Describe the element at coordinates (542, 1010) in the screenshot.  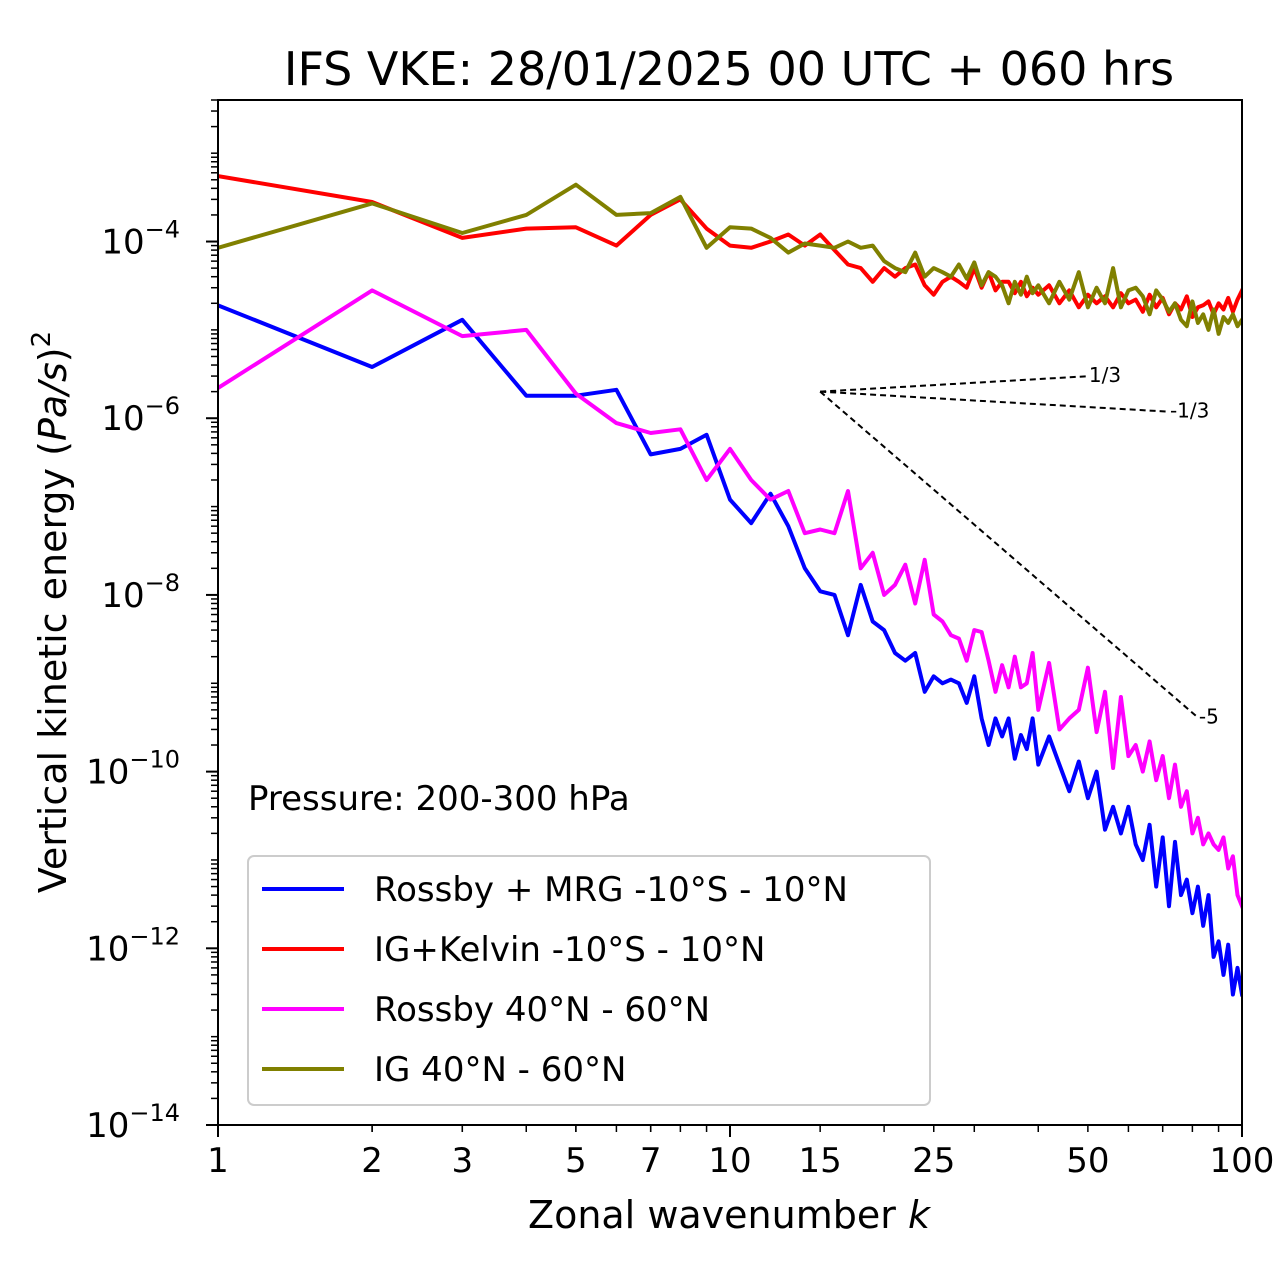
I see `legend-label-3: Rossby 40°N - 60°N` at that location.